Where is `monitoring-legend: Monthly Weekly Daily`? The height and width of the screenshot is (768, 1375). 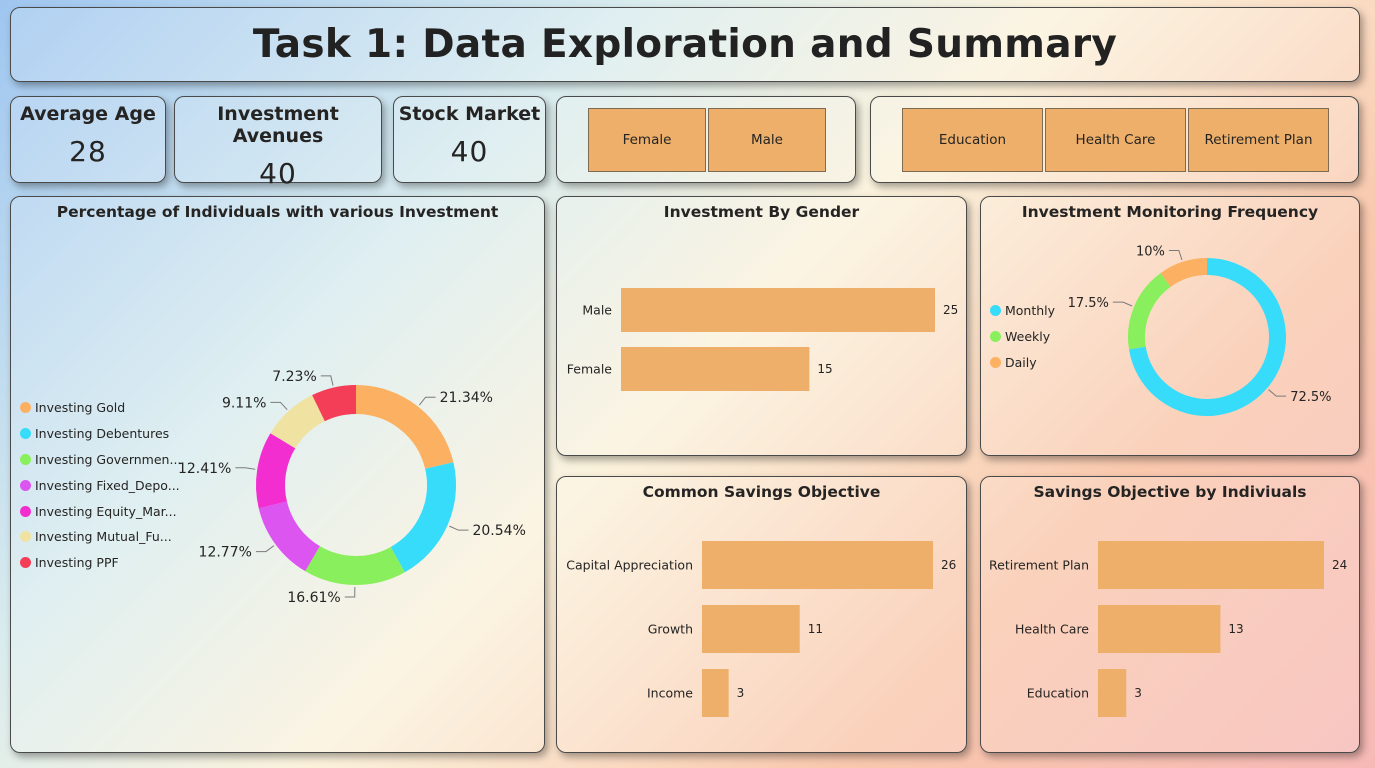 monitoring-legend: Monthly Weekly Daily is located at coordinates (1022, 336).